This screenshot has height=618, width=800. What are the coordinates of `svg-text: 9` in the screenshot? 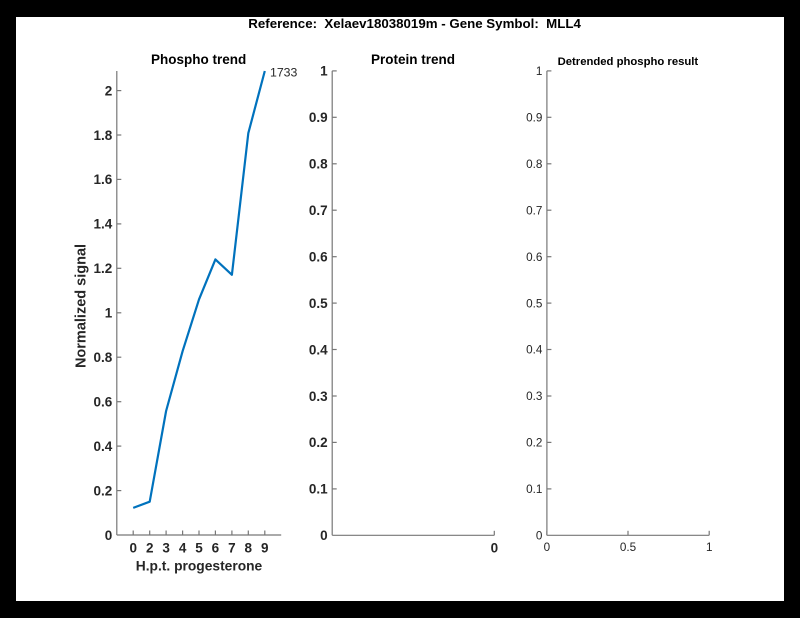 It's located at (265, 548).